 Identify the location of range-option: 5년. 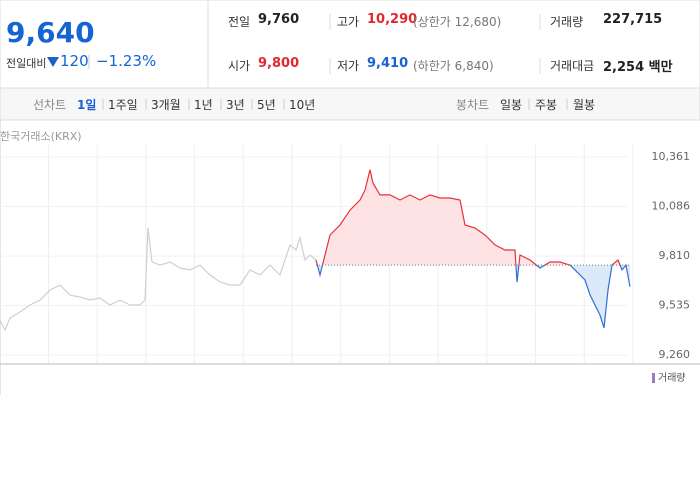
(266, 105).